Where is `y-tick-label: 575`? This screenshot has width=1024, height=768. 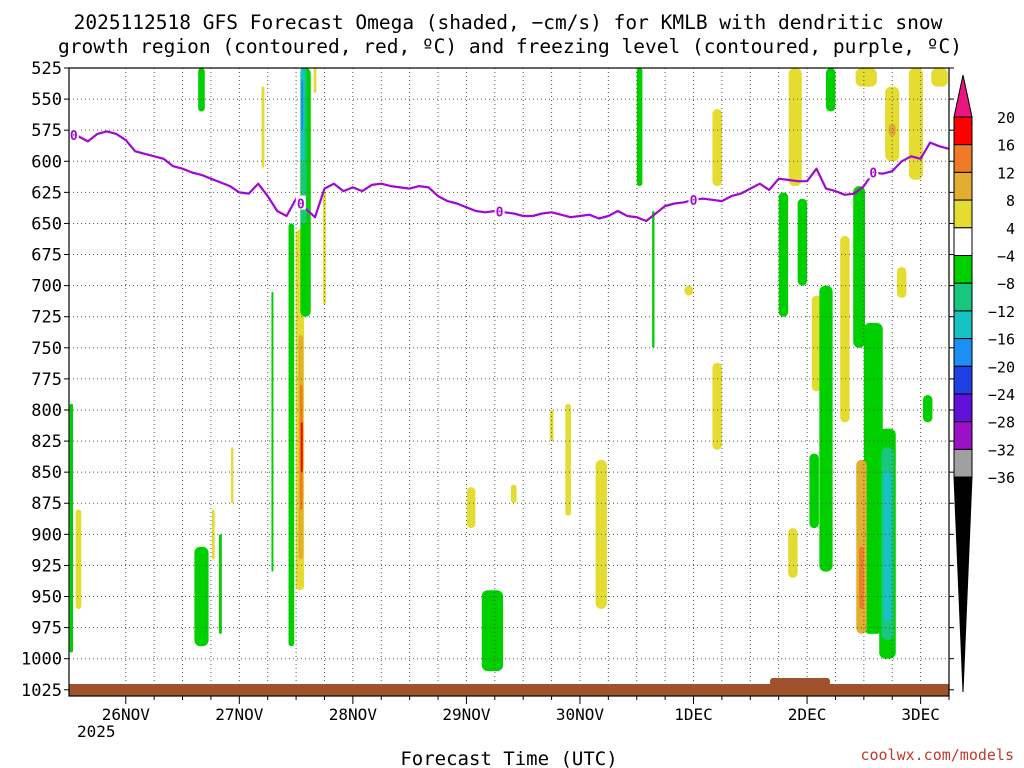 y-tick-label: 575 is located at coordinates (46, 131).